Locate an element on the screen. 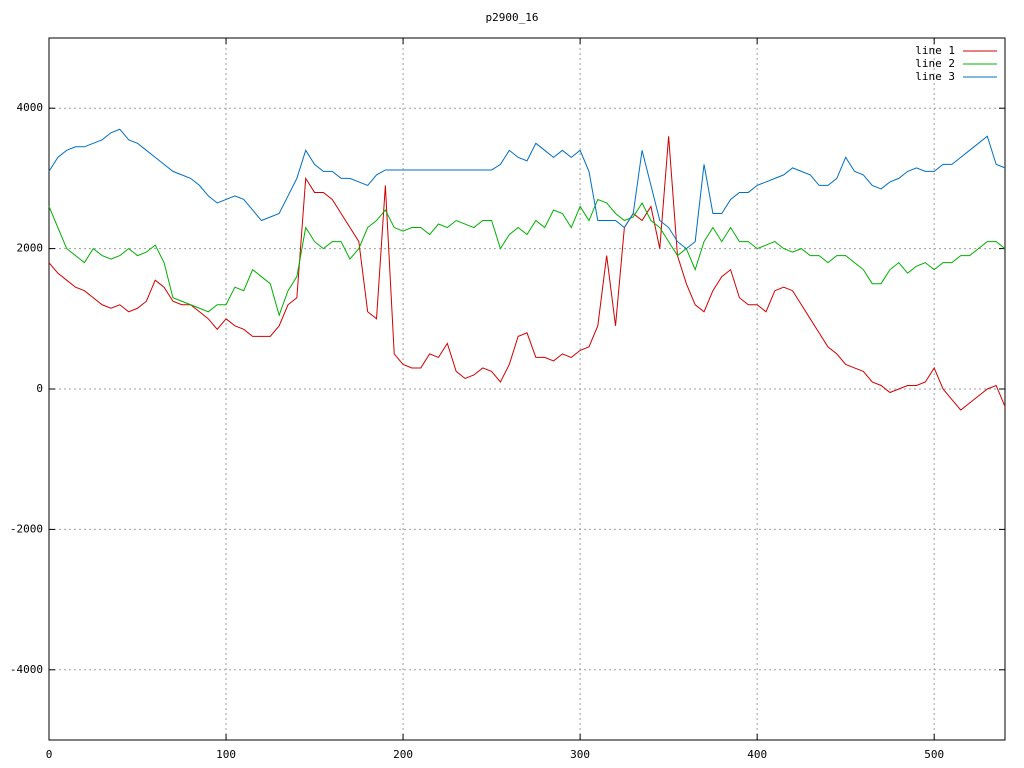 This screenshot has width=1024, height=768. y-tick-label: 0 is located at coordinates (39, 388).